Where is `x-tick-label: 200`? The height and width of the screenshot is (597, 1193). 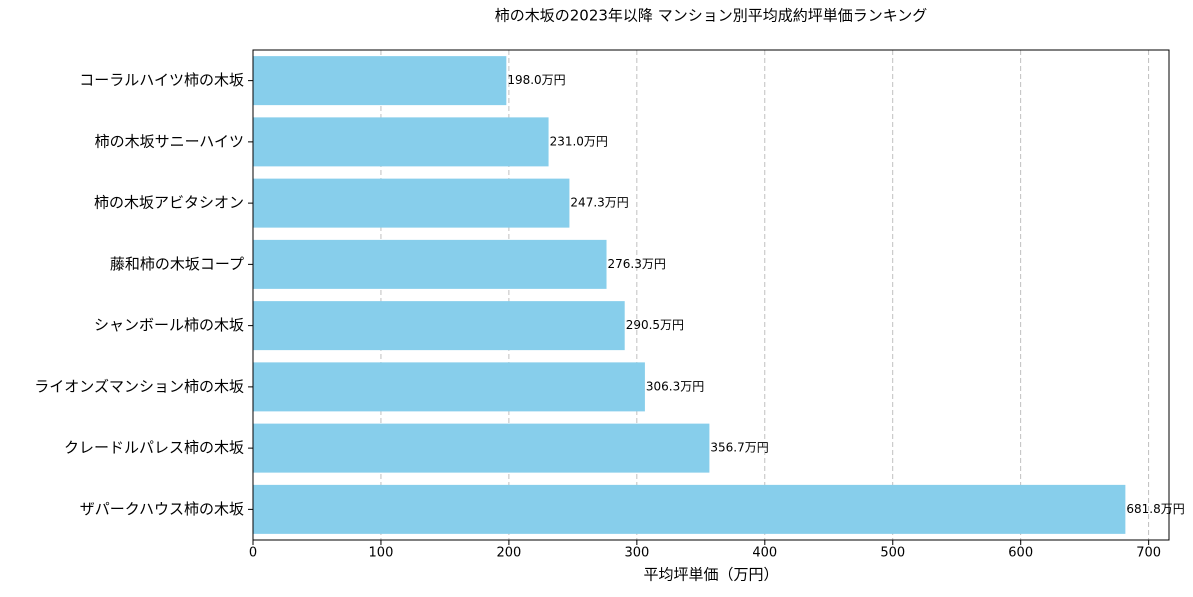 x-tick-label: 200 is located at coordinates (508, 553).